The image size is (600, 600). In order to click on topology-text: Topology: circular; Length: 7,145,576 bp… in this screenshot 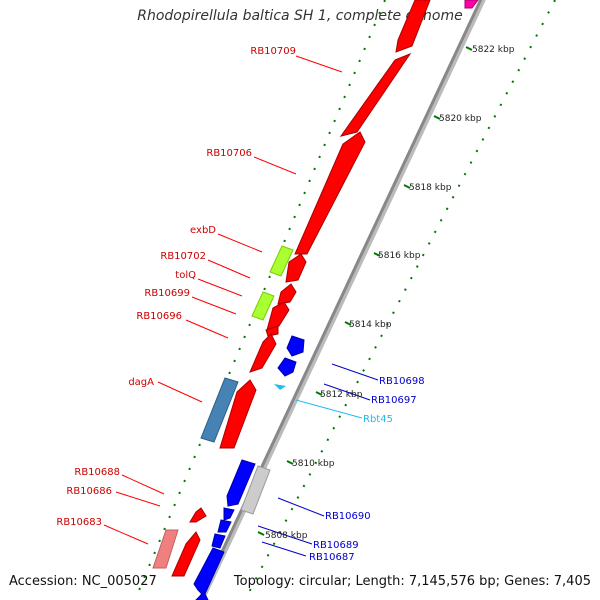, I will do `click(412, 581)`.